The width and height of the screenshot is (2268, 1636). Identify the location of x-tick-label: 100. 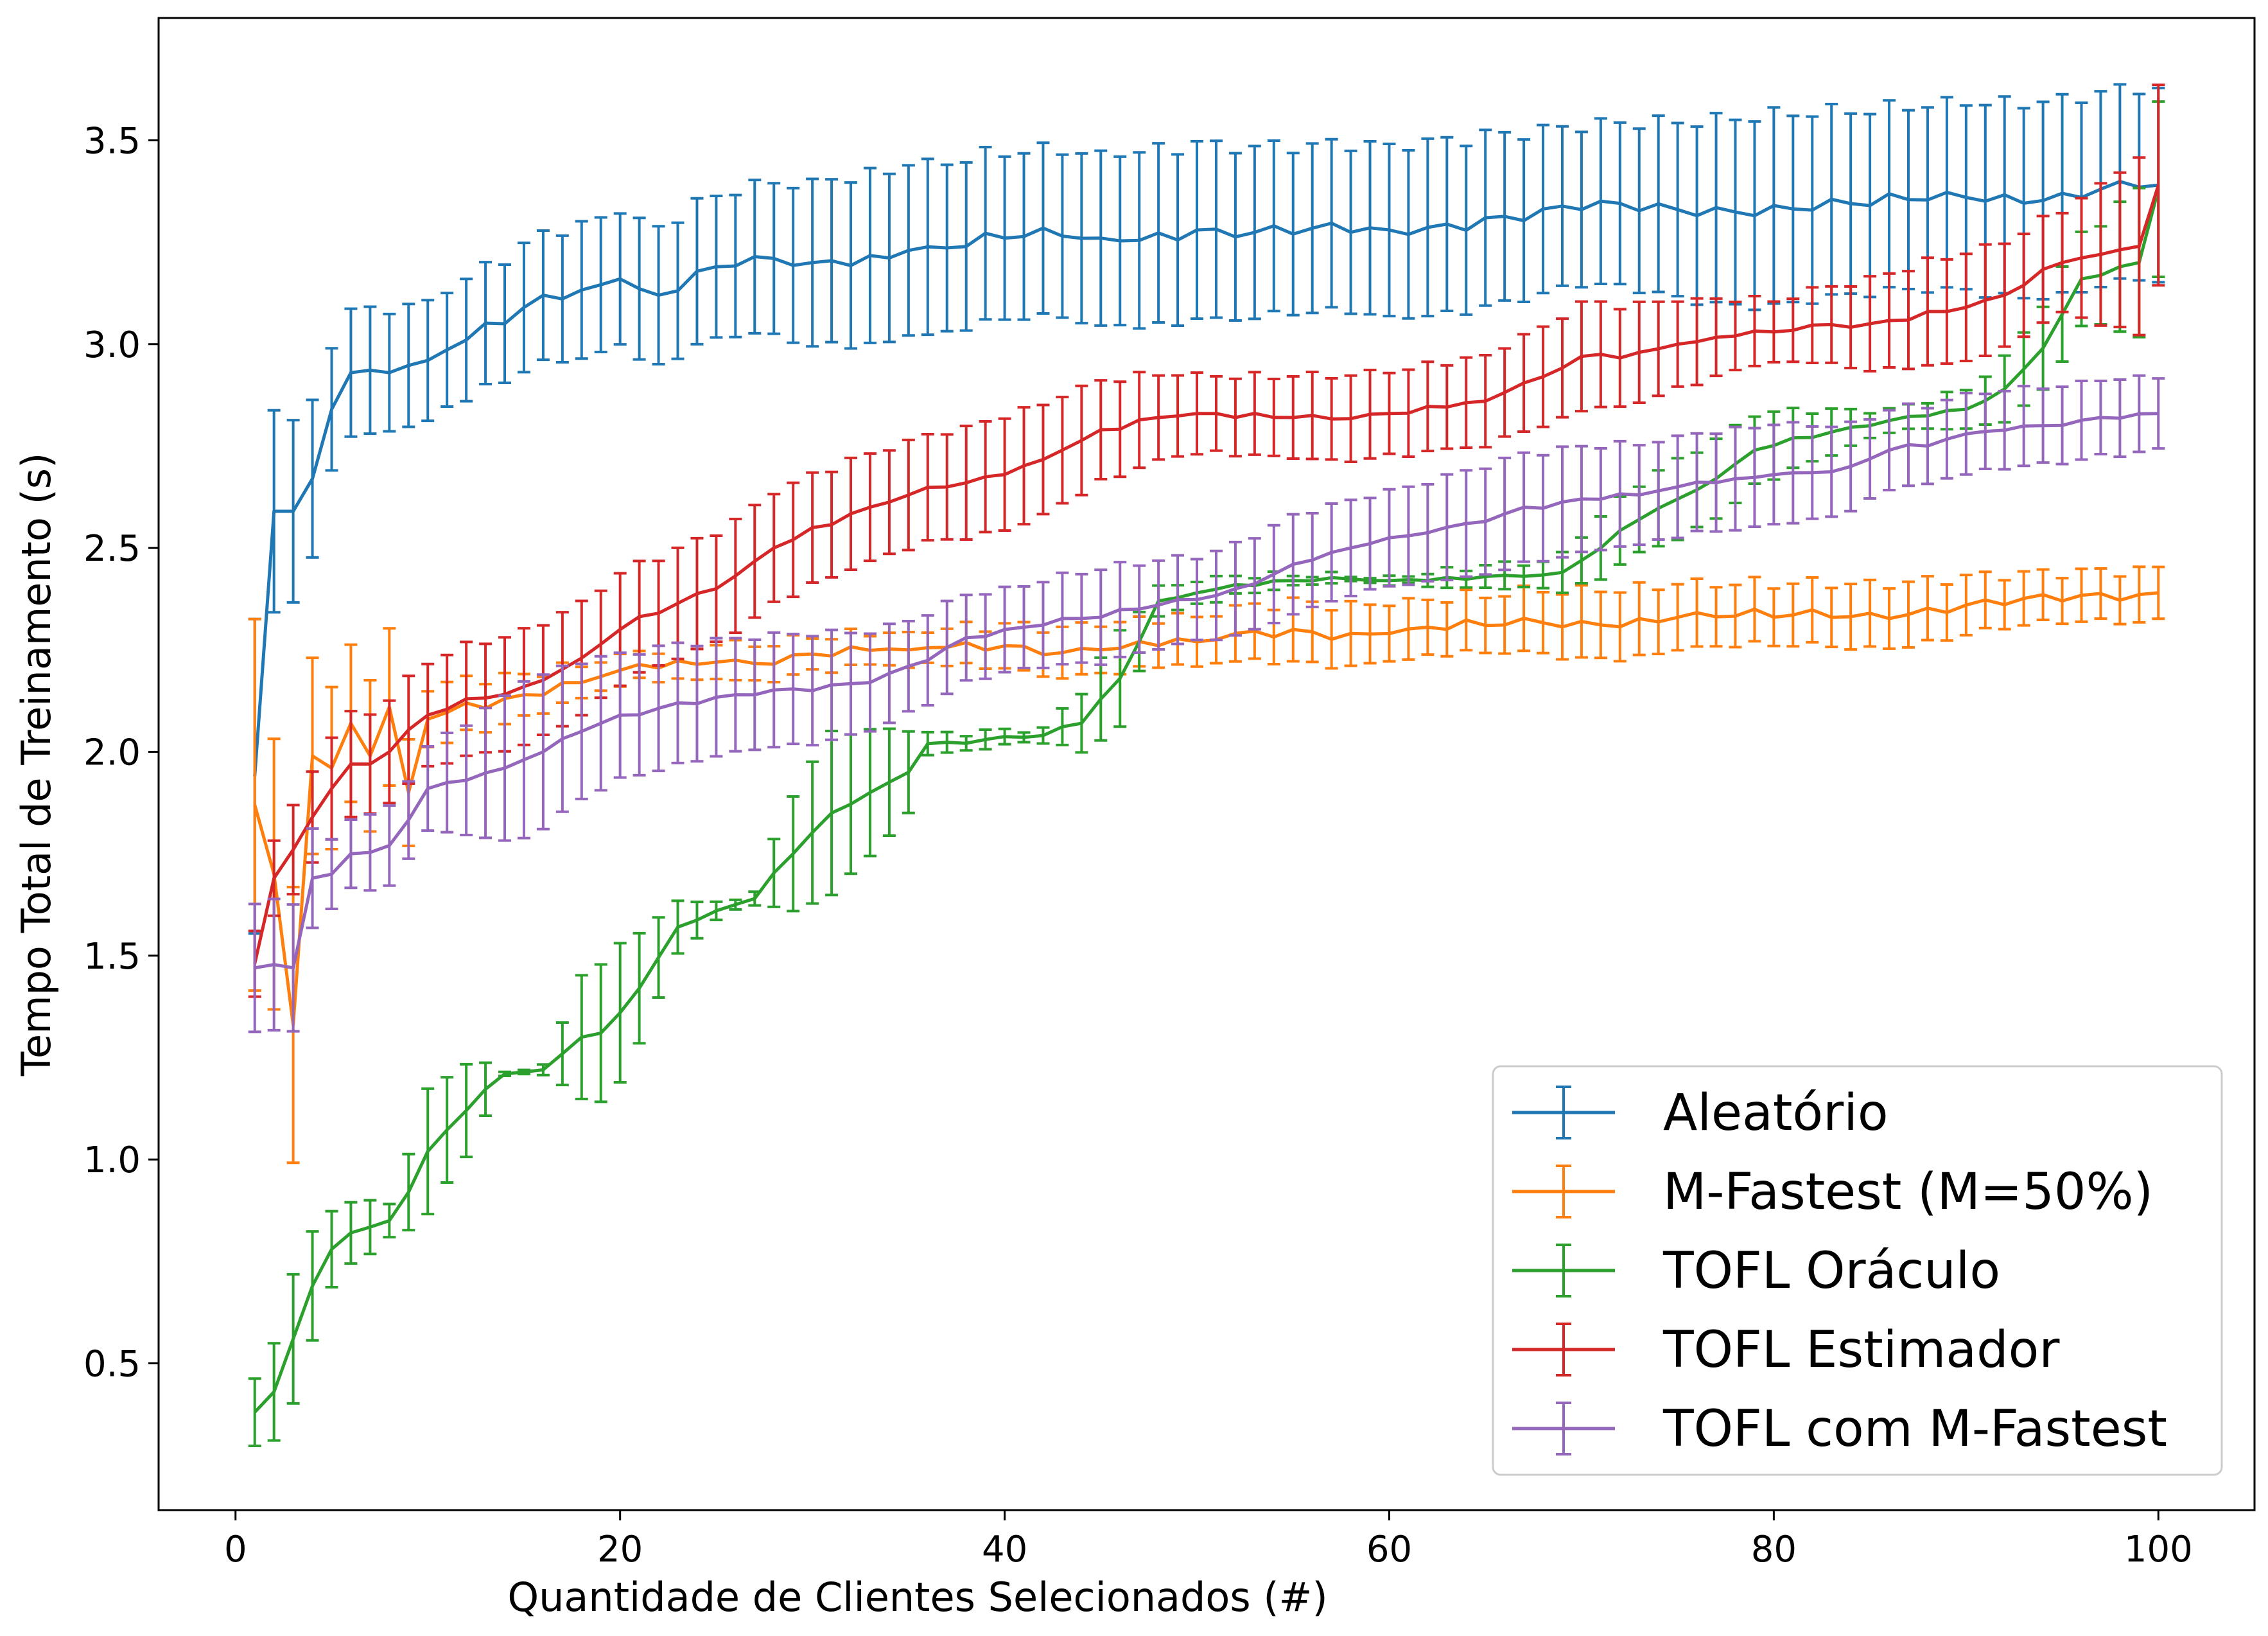
(2158, 1550).